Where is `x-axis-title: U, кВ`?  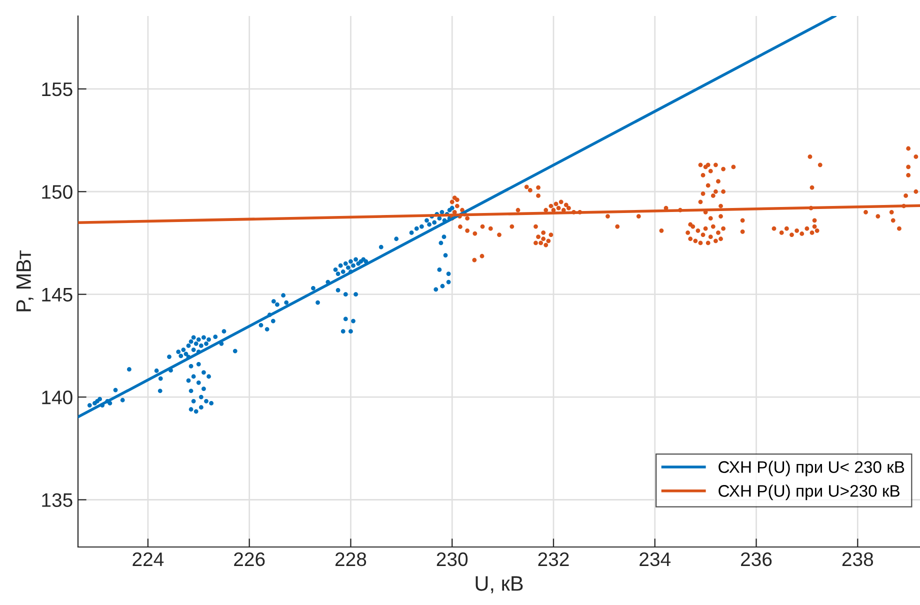 x-axis-title: U, кВ is located at coordinates (499, 585).